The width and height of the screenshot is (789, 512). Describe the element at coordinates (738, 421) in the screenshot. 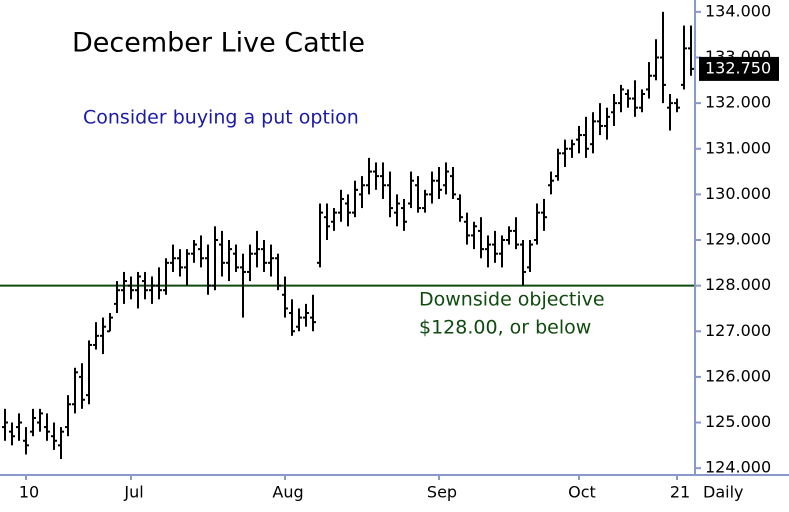

I see `y-tick-label: 125.000` at that location.